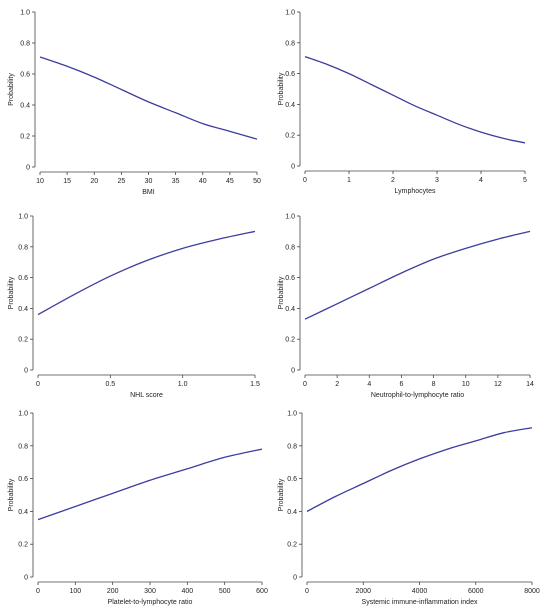 The image size is (550, 615). I want to click on x-tick-label: 500, so click(225, 591).